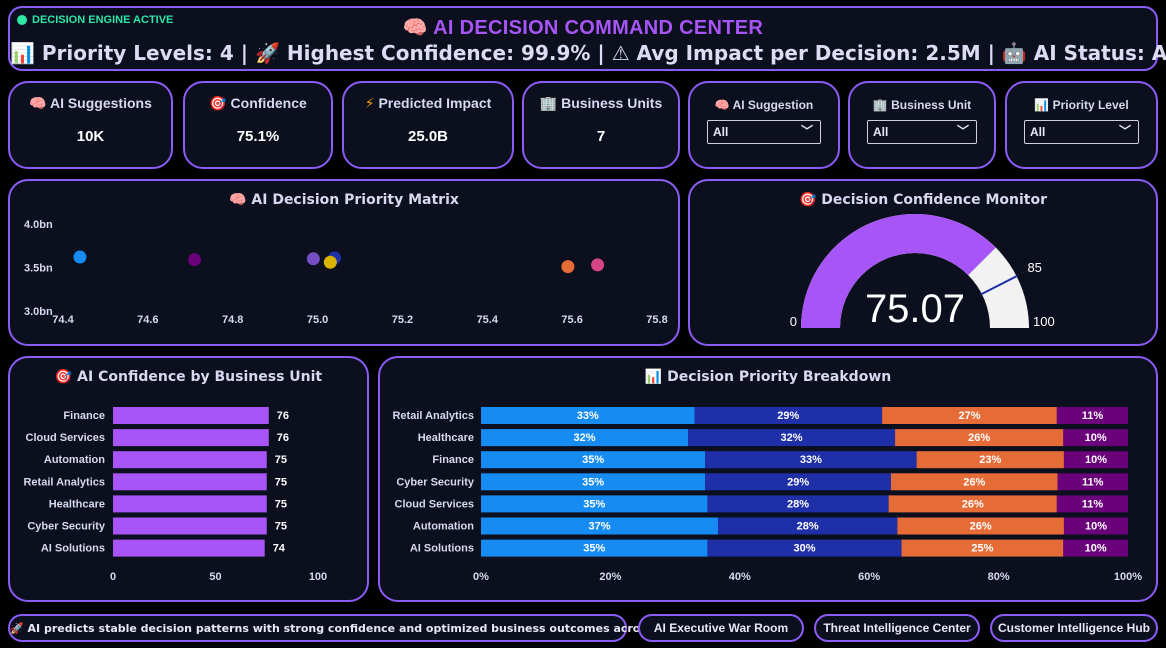  I want to click on filter-label: Business Unit, so click(931, 105).